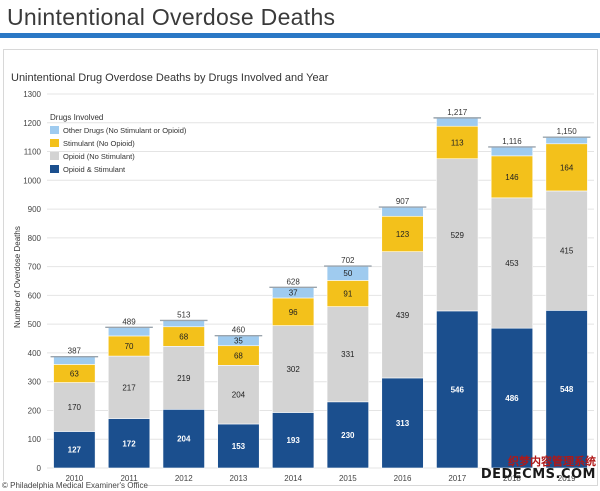  I want to click on watermark-line2: DEDECMS.COM, so click(538, 474).